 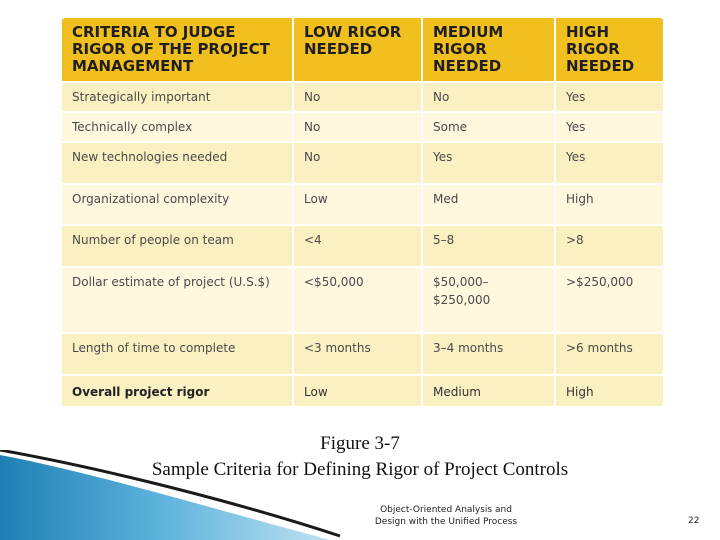 What do you see at coordinates (357, 49) in the screenshot?
I see `header-low-rigor: LOW RIGOR NEEDED` at bounding box center [357, 49].